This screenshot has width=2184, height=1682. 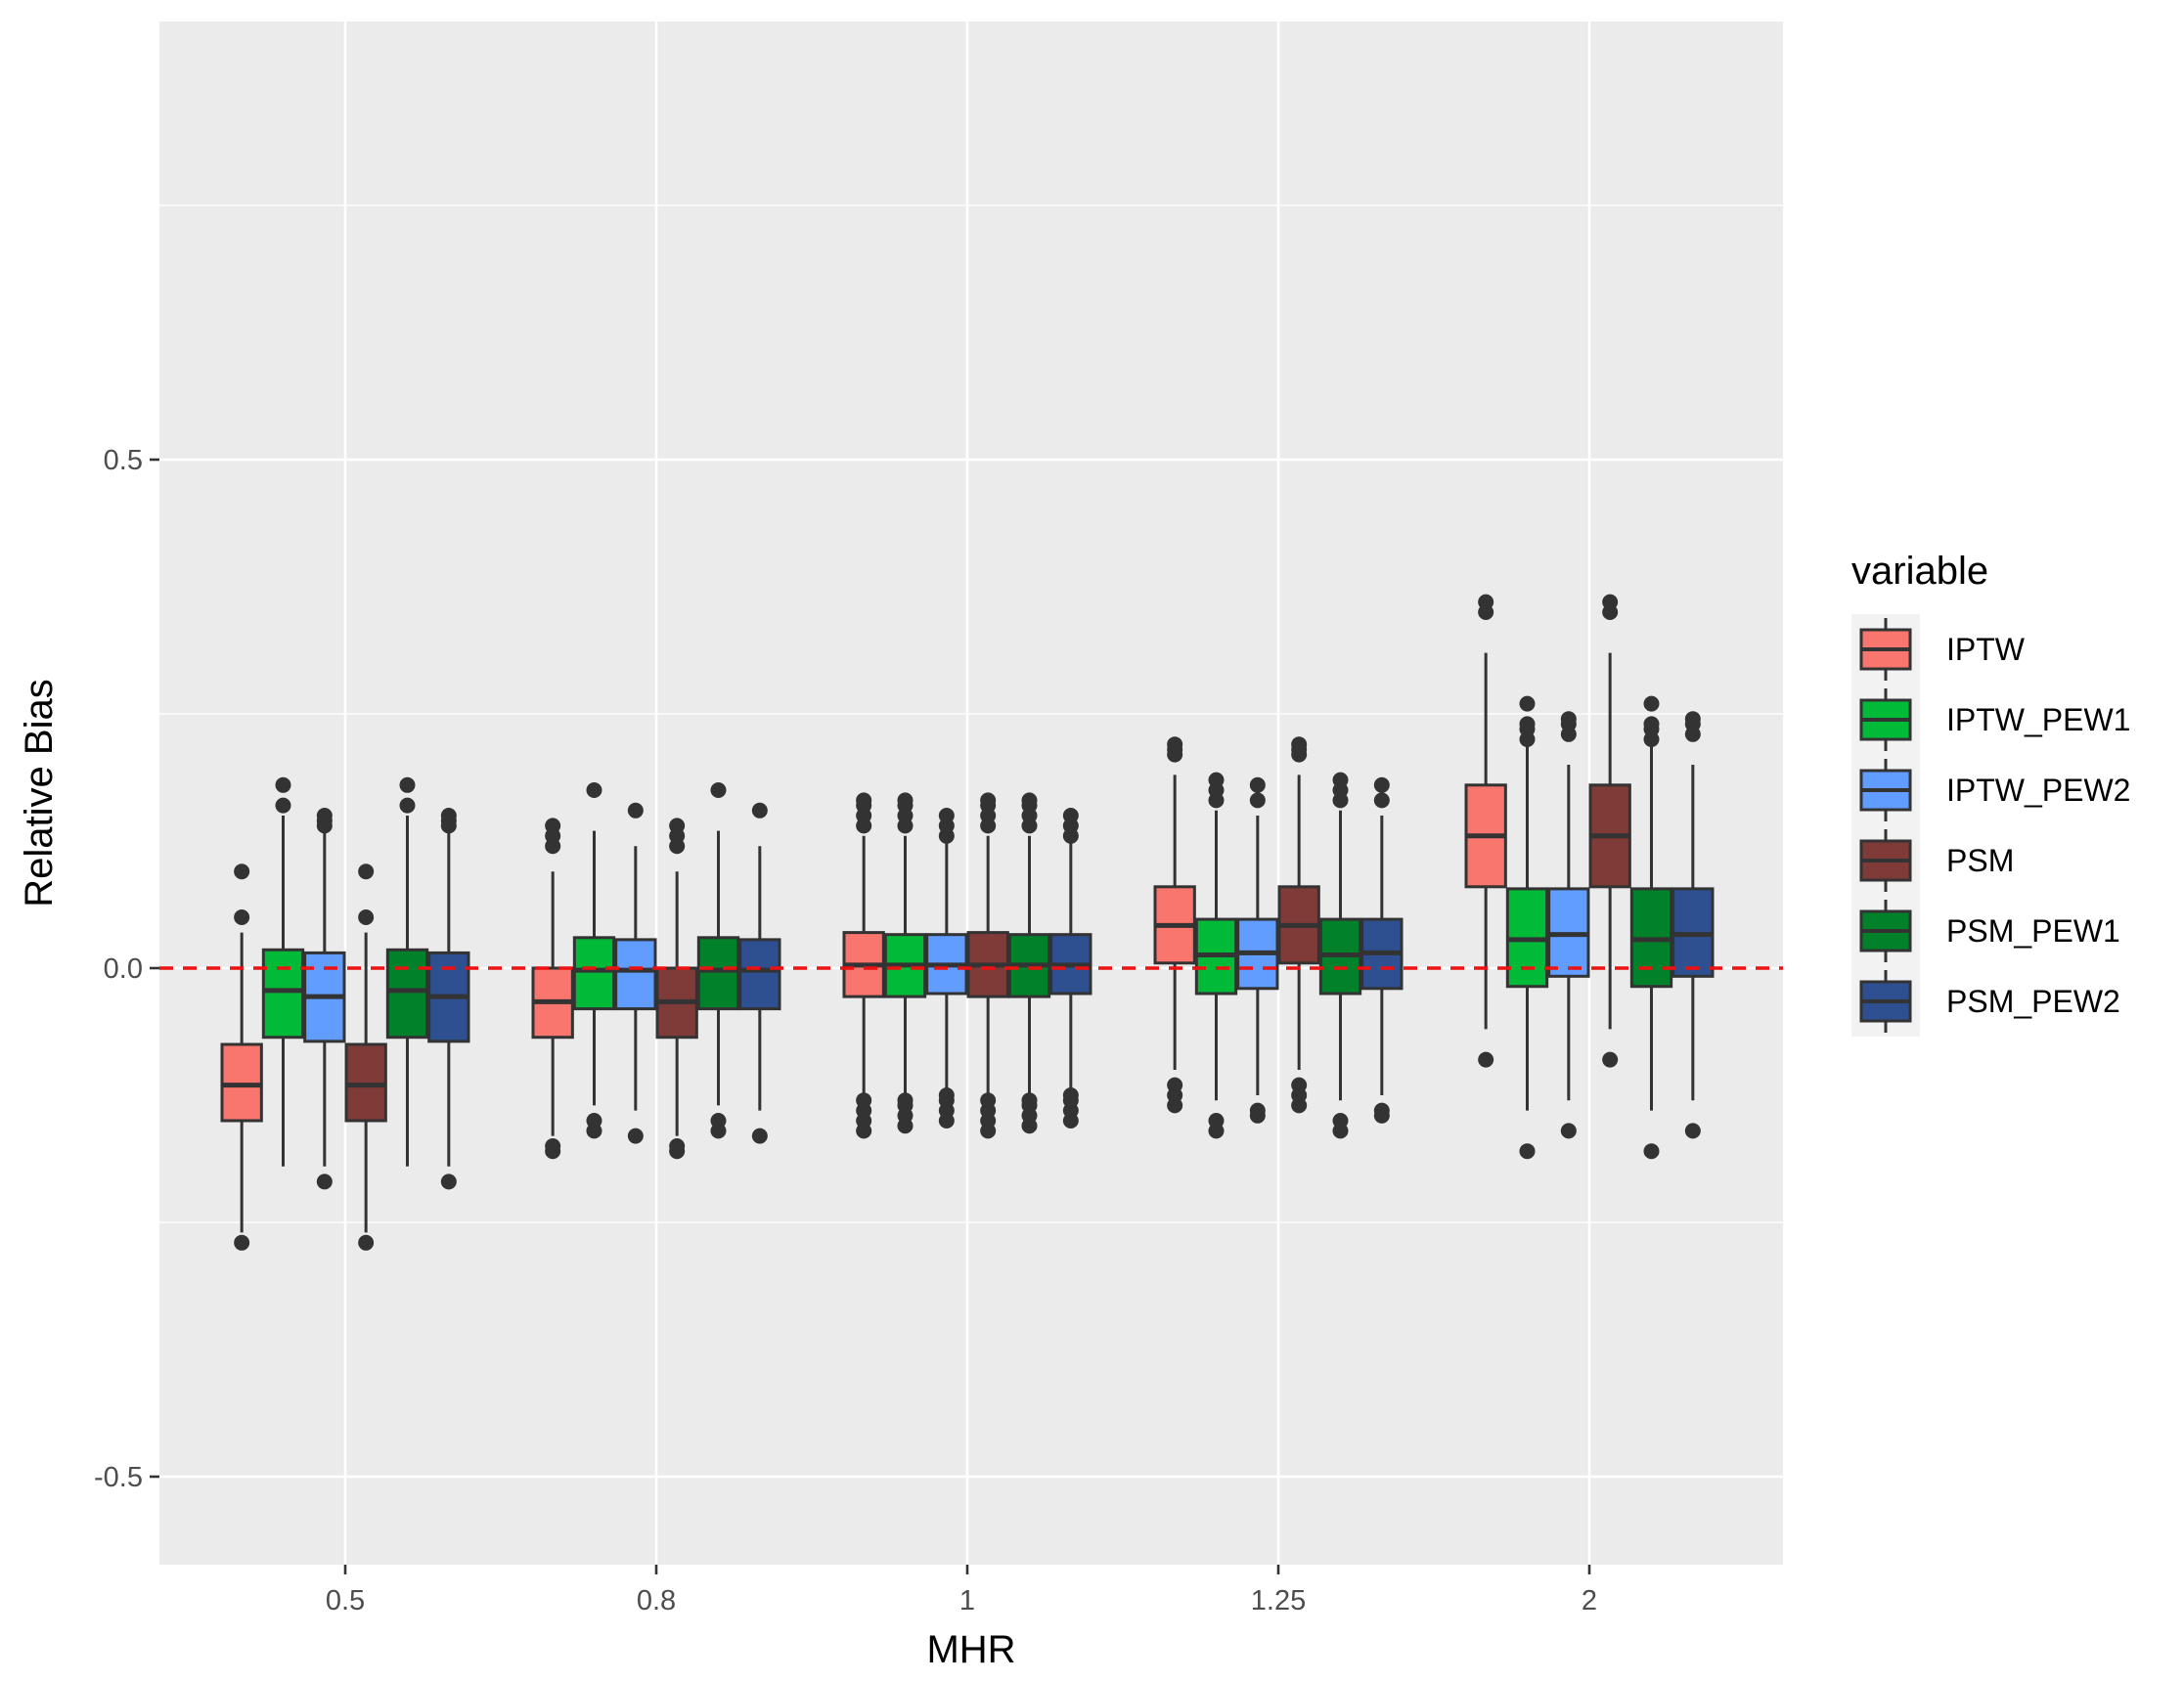 I want to click on box-IPTW_PEW1-0.8, so click(x=594, y=961).